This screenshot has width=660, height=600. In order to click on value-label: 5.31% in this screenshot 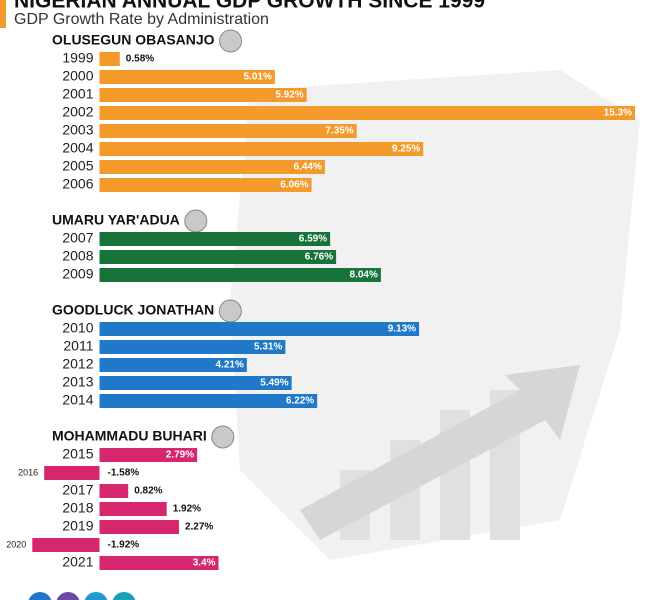, I will do `click(268, 347)`.